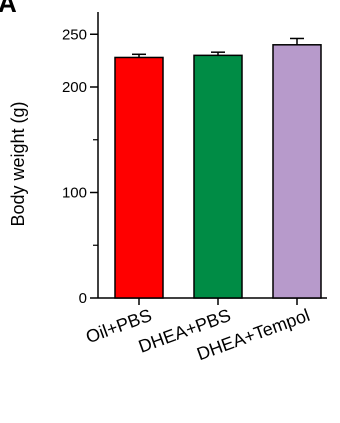 The width and height of the screenshot is (340, 423). I want to click on y-tick-label: 200, so click(74, 87).